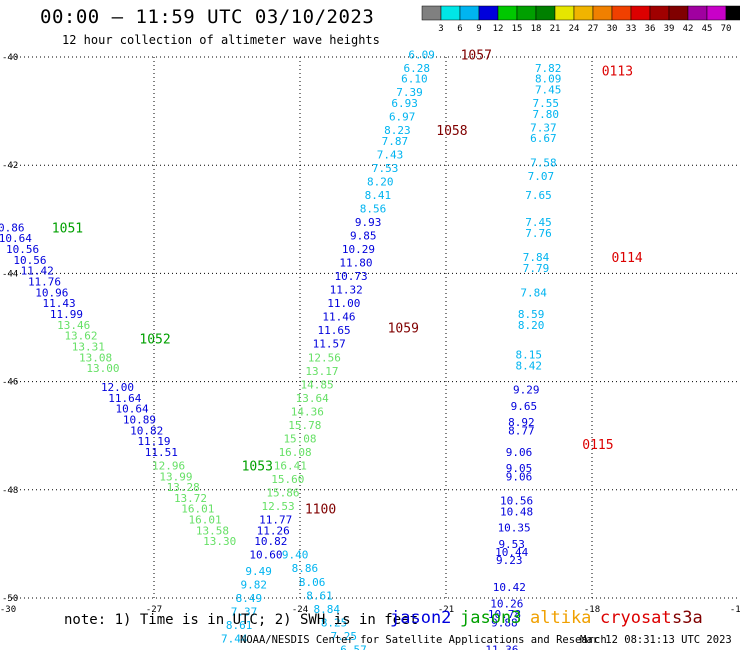  What do you see at coordinates (327, 609) in the screenshot?
I see `wave-height-point: 8.84` at bounding box center [327, 609].